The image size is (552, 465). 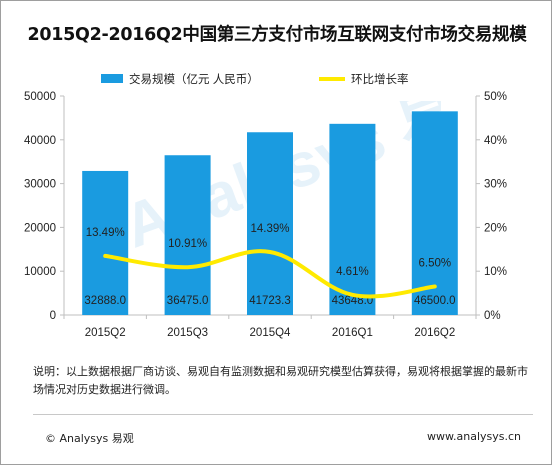 I want to click on bar-value-label: 32888.0, so click(x=105, y=301).